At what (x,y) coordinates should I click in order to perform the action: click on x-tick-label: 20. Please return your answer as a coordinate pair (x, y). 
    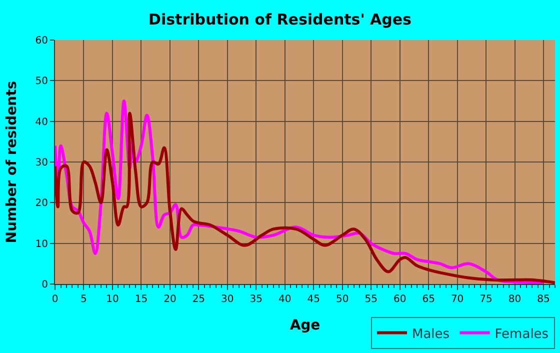
    Looking at the image, I should click on (170, 299).